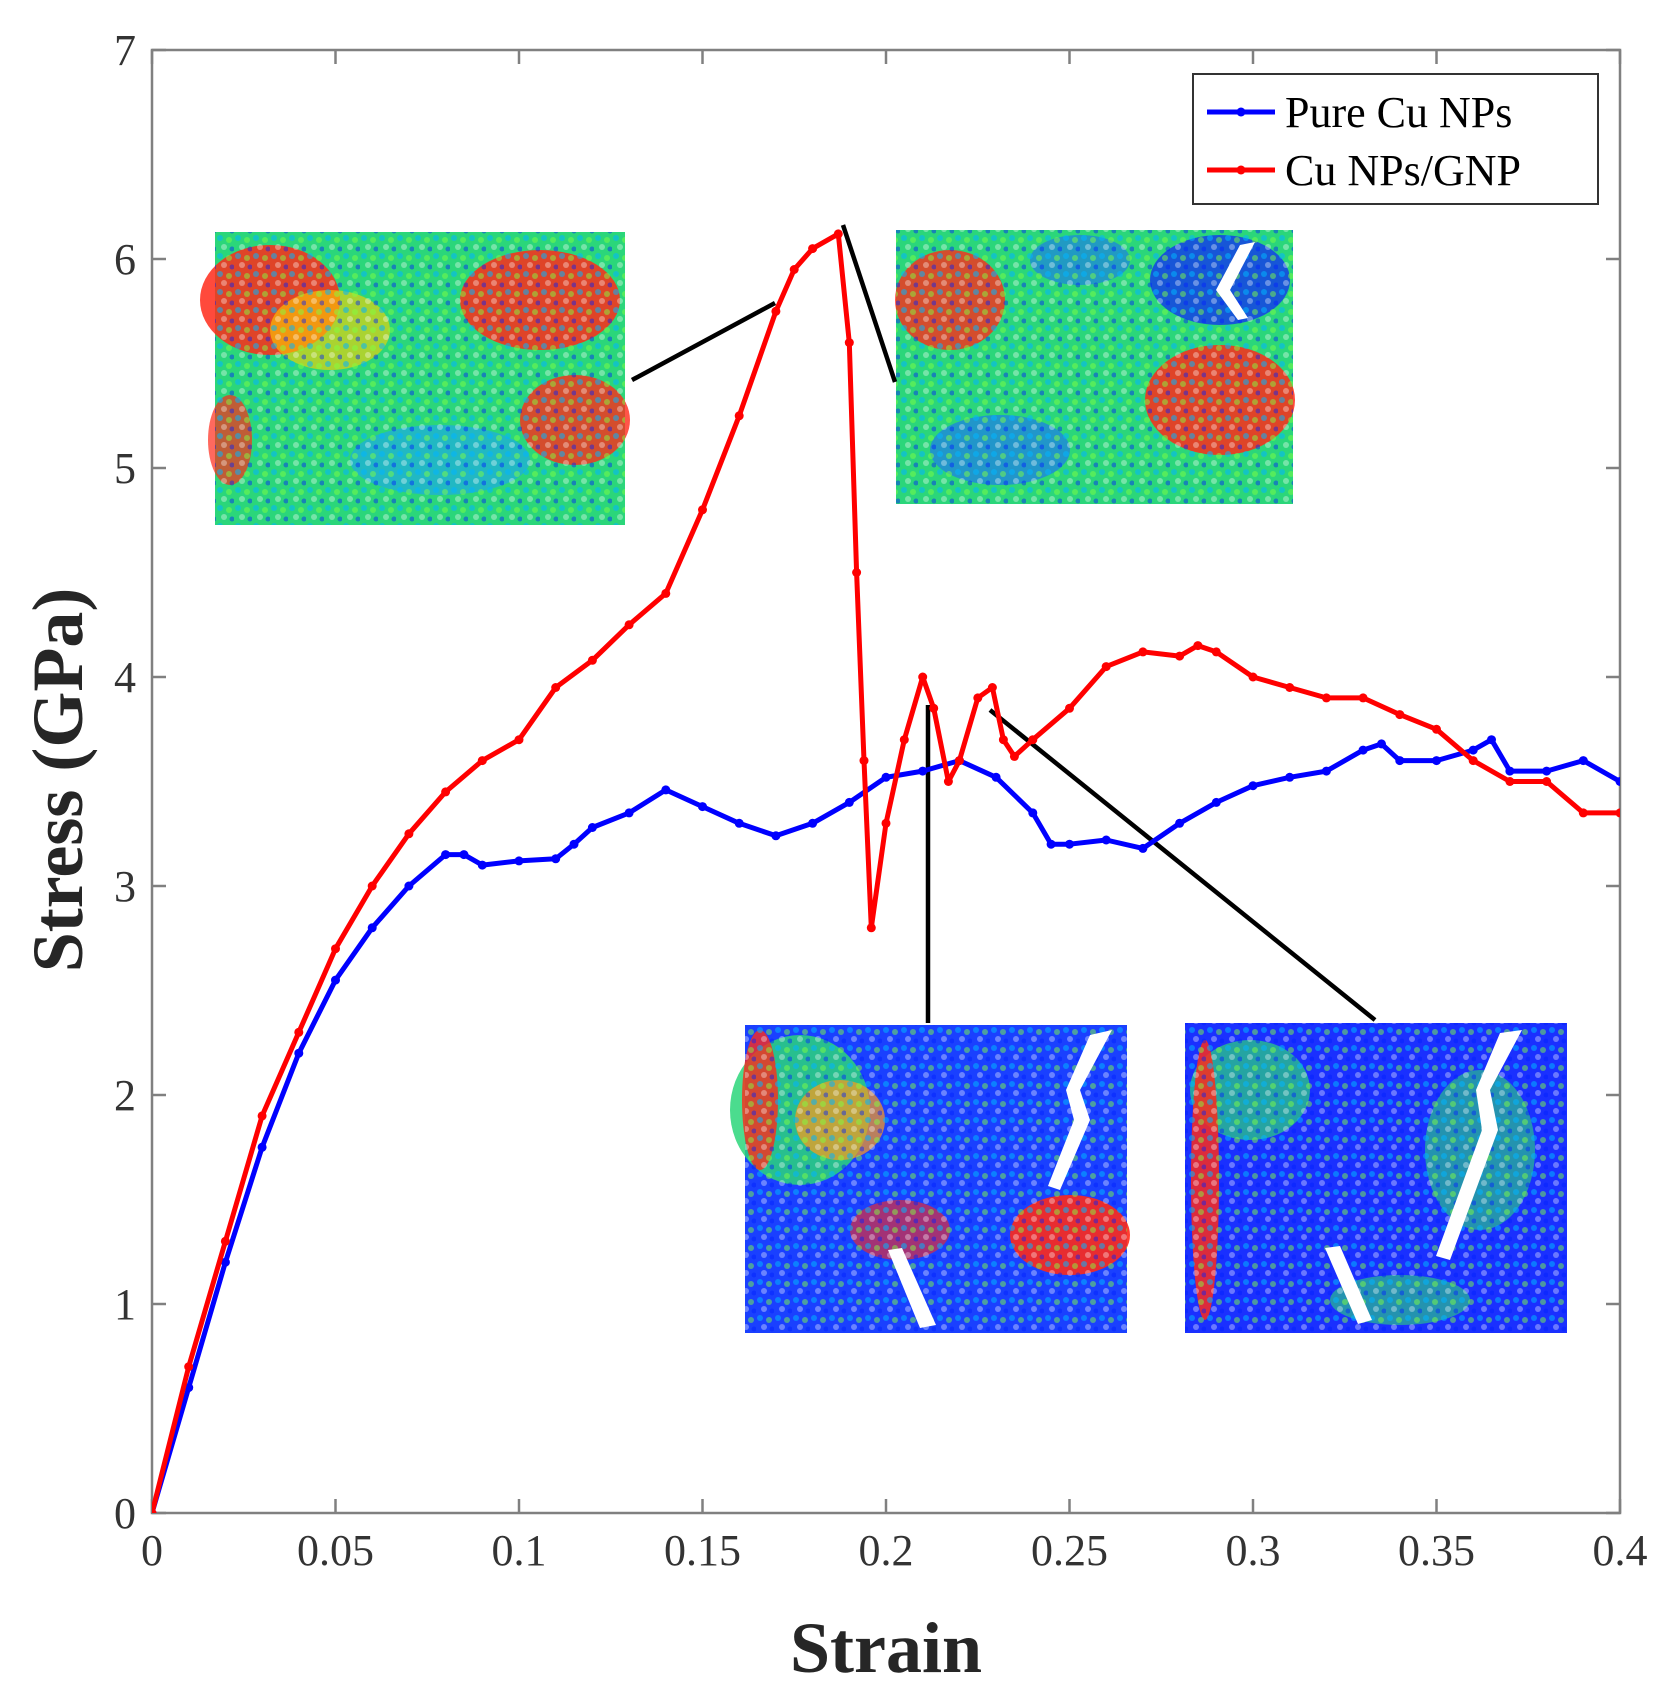 The width and height of the screenshot is (1678, 1703). Describe the element at coordinates (125, 259) in the screenshot. I see `y-tick-label: 6` at that location.